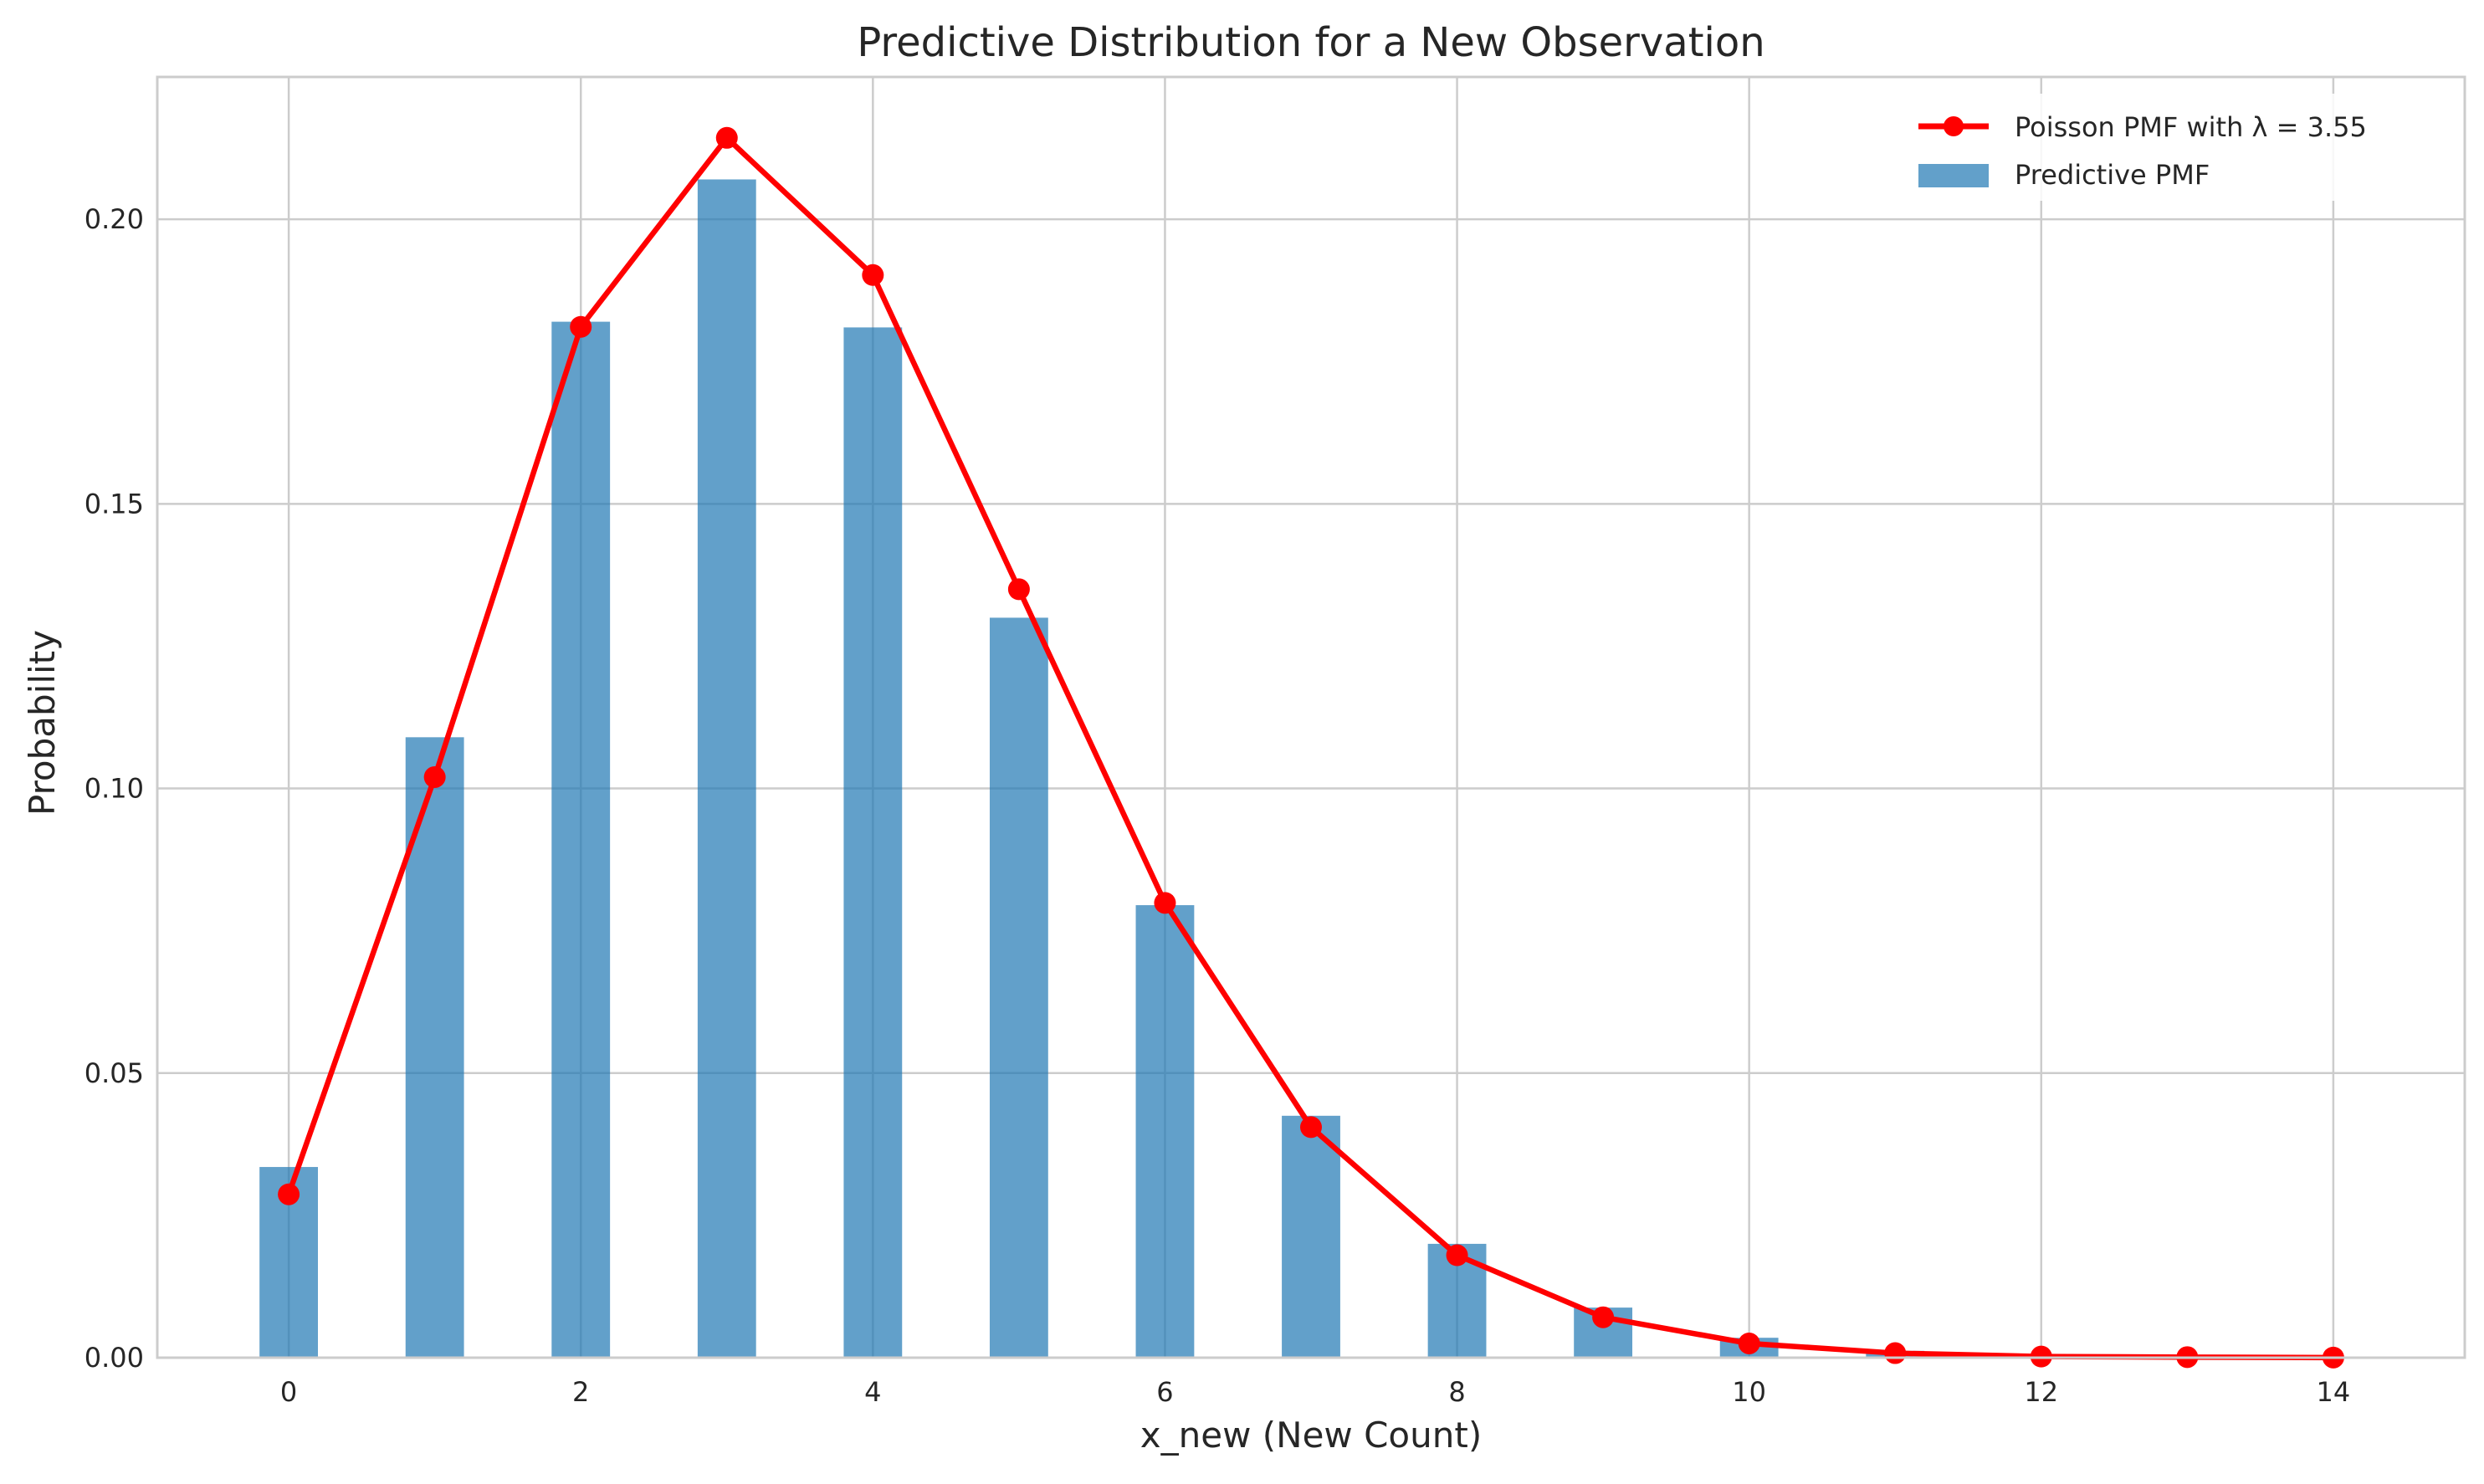  What do you see at coordinates (114, 1358) in the screenshot?
I see `y-tick-label: 0.00` at bounding box center [114, 1358].